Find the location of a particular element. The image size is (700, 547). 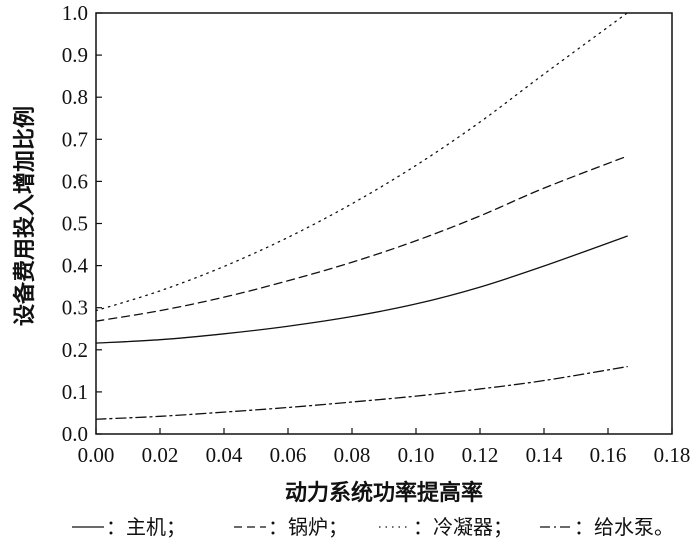

series-line-给水泵 is located at coordinates (361, 392).